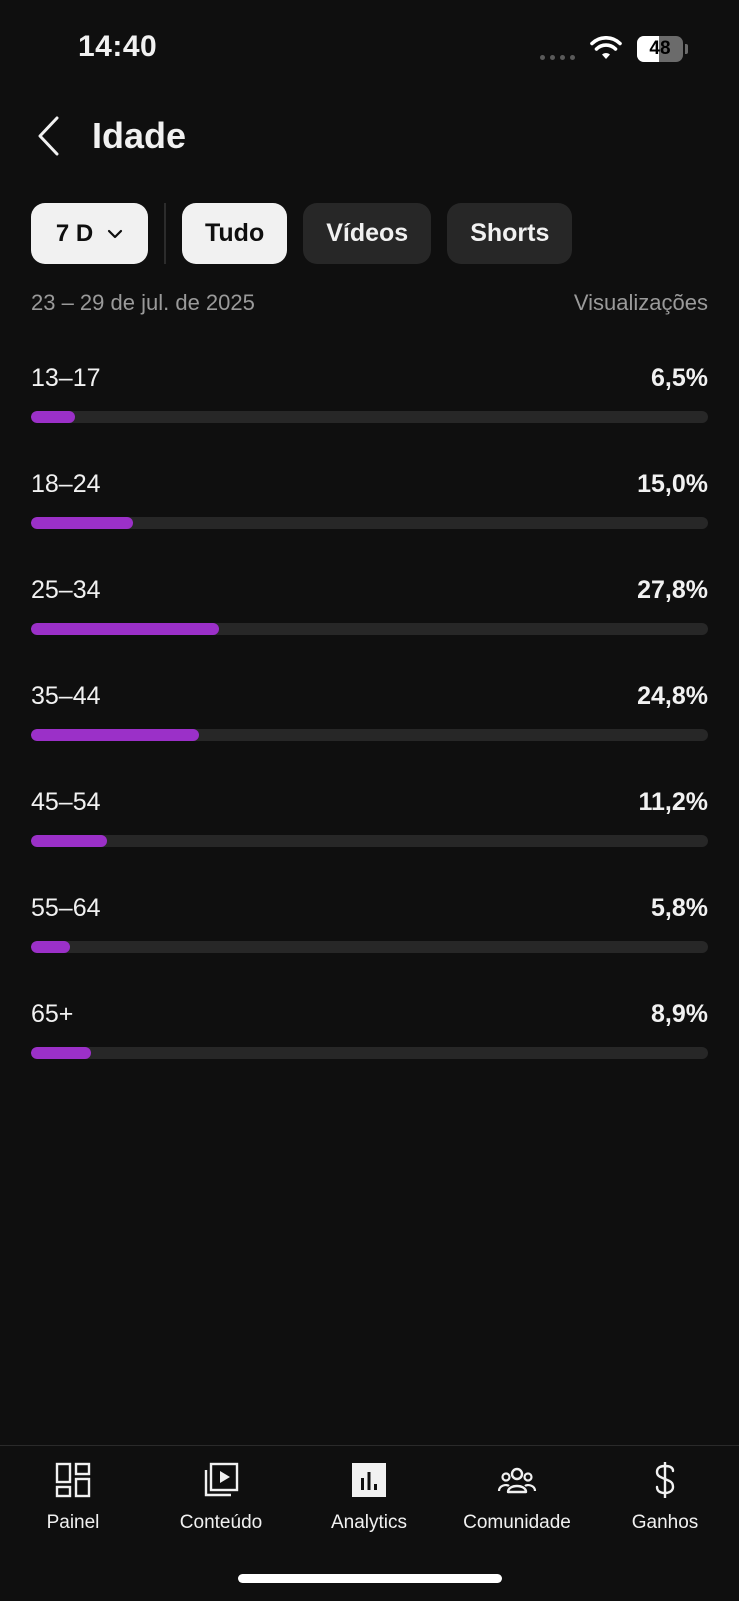 This screenshot has width=739, height=1601. What do you see at coordinates (221, 1479) in the screenshot?
I see `content-icon` at bounding box center [221, 1479].